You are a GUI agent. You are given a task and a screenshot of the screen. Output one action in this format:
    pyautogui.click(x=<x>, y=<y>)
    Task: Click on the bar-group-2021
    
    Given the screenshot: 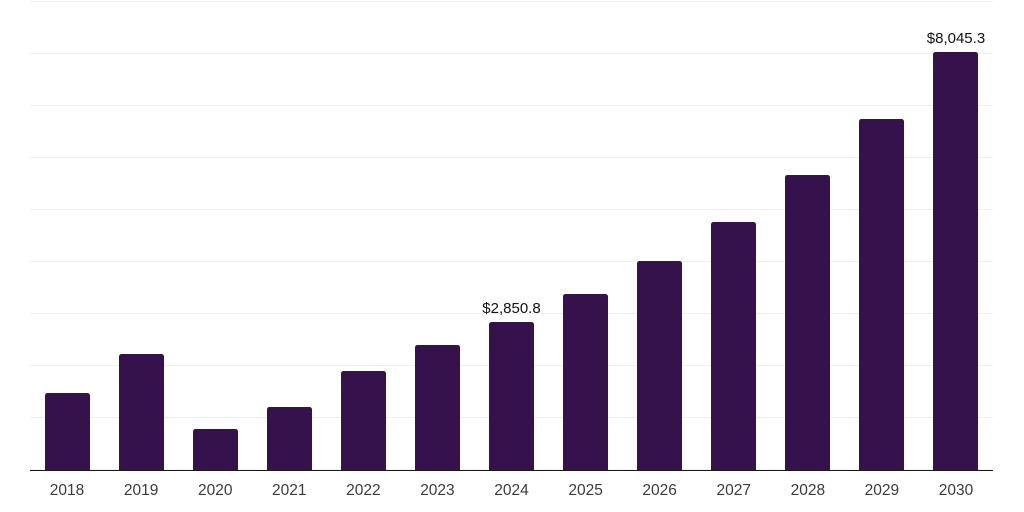 What is the action you would take?
    pyautogui.click(x=289, y=236)
    